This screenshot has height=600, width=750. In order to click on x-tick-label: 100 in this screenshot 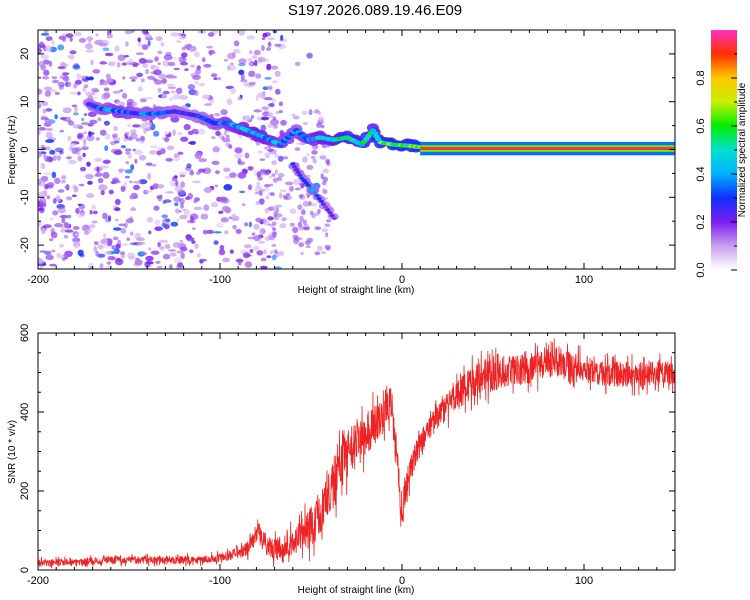, I will do `click(584, 581)`.